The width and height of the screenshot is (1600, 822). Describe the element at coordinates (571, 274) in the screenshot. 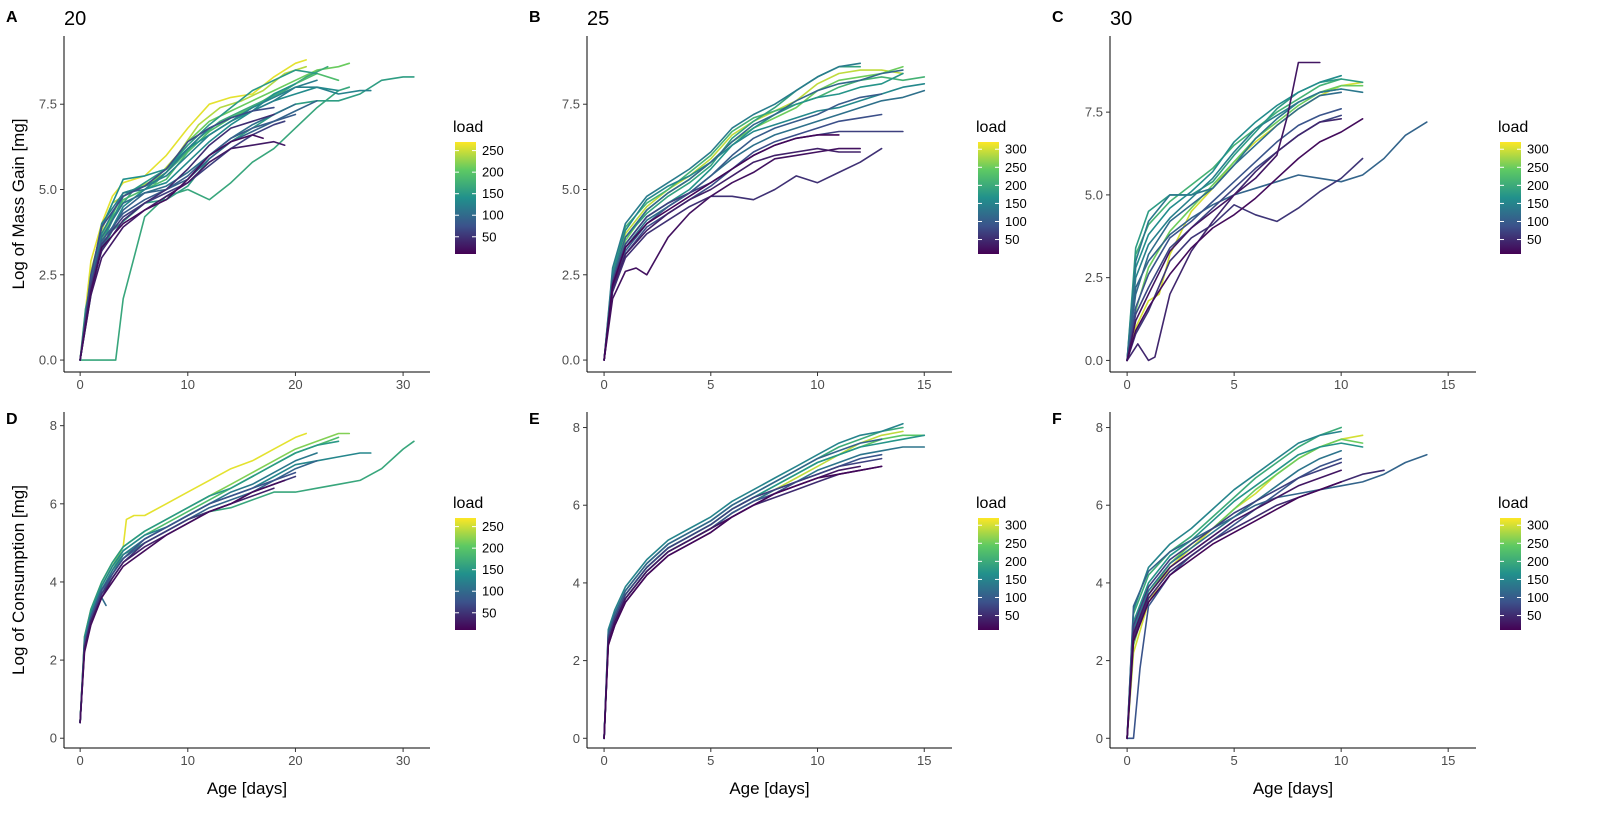

I see `y-tick-label: 2.5` at that location.